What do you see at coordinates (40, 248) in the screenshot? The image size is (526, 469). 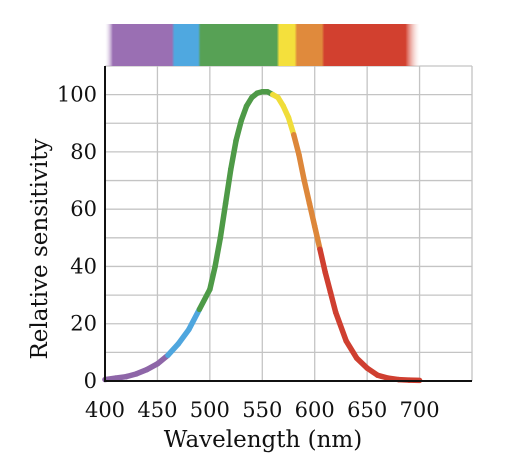 I see `y-axis-label: Relative sensitivity` at bounding box center [40, 248].